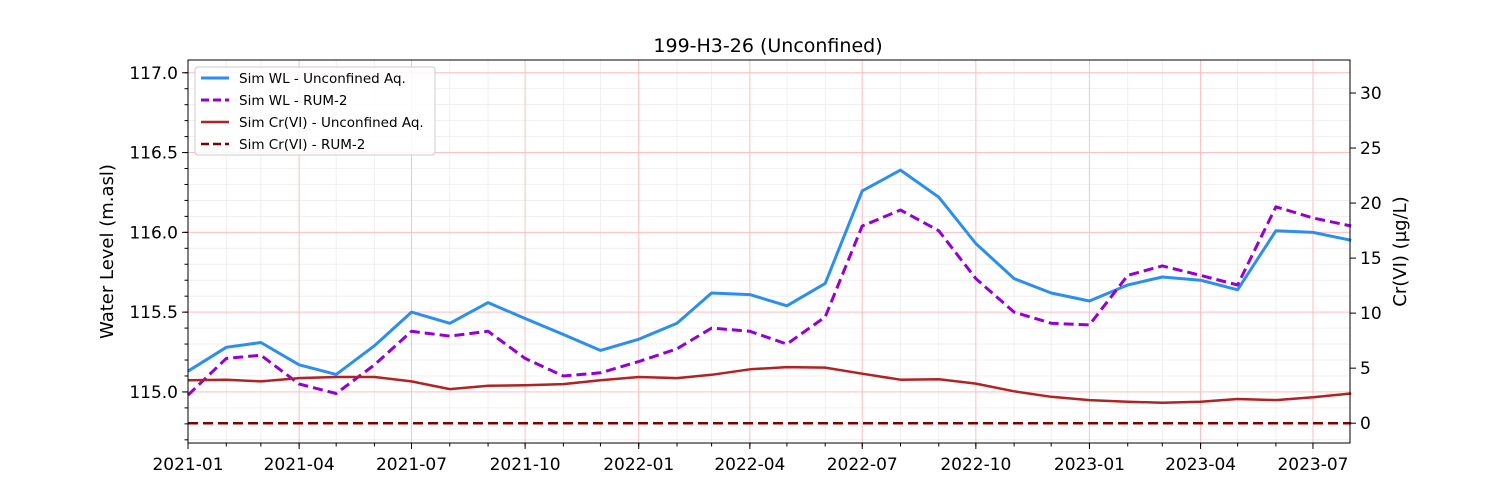 This screenshot has height=500, width=1500. What do you see at coordinates (1089, 465) in the screenshot?
I see `x-tick-label: 2023-01` at bounding box center [1089, 465].